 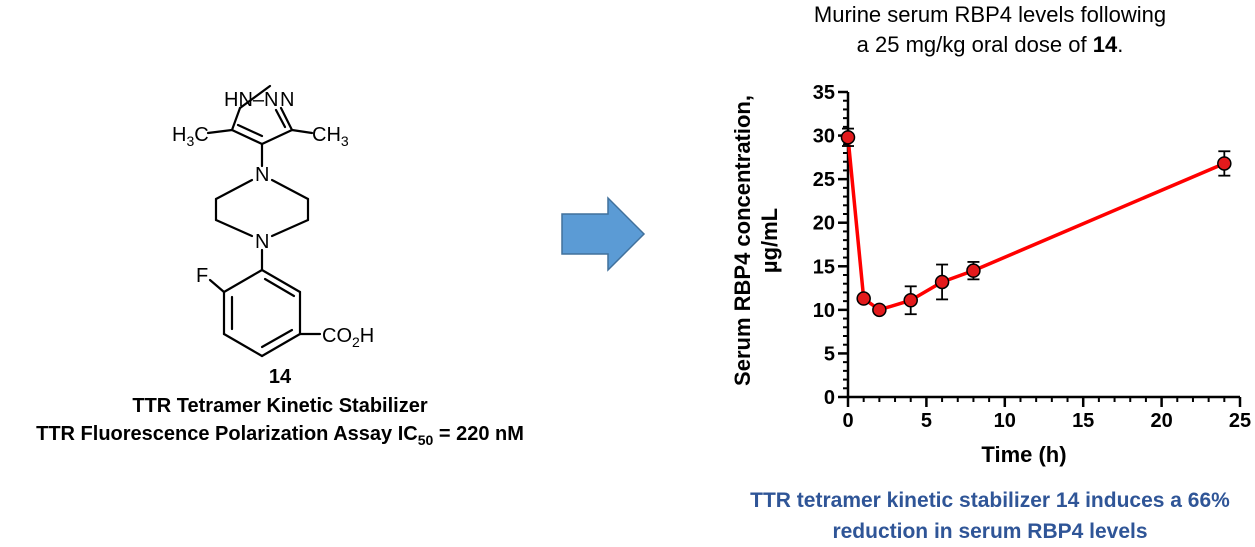 I want to click on atom-label: HN–N, so click(x=251, y=100).